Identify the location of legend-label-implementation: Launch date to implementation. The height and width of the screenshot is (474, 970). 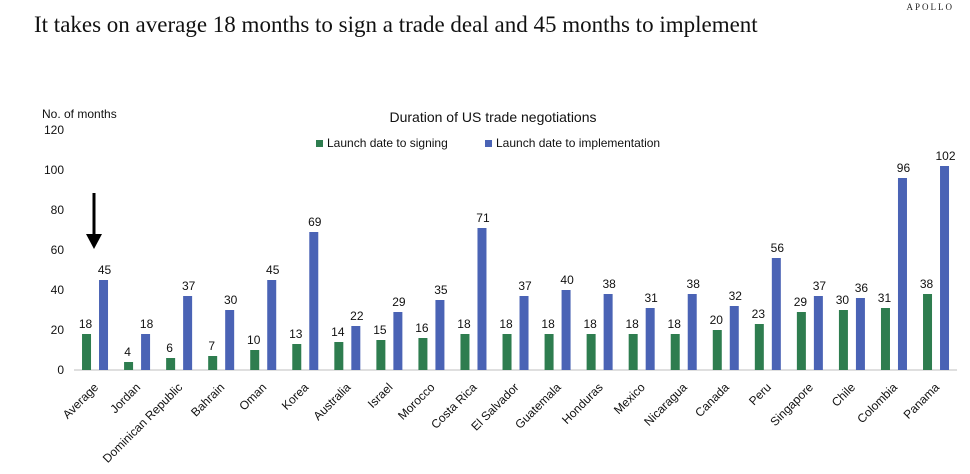
(578, 143).